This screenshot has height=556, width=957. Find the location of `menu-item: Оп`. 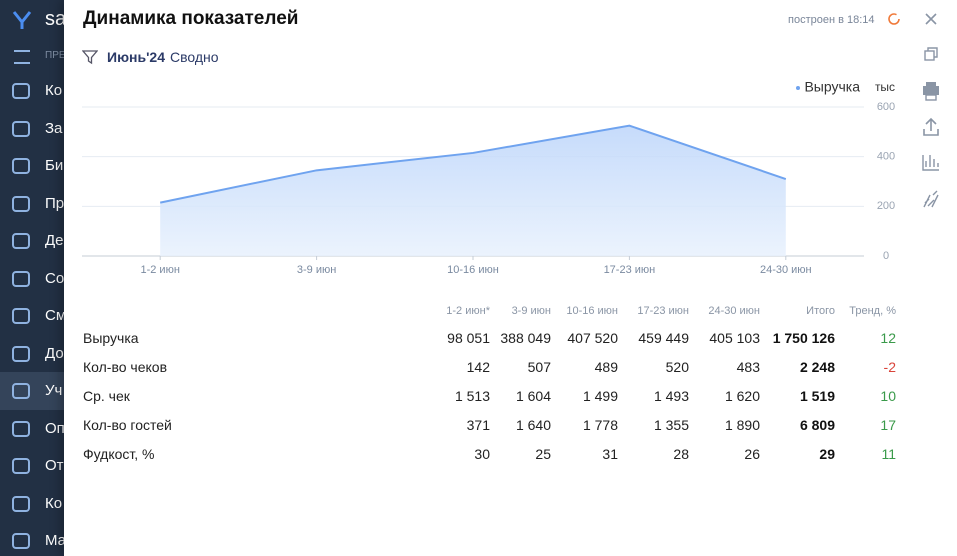

menu-item: Оп is located at coordinates (54, 428).